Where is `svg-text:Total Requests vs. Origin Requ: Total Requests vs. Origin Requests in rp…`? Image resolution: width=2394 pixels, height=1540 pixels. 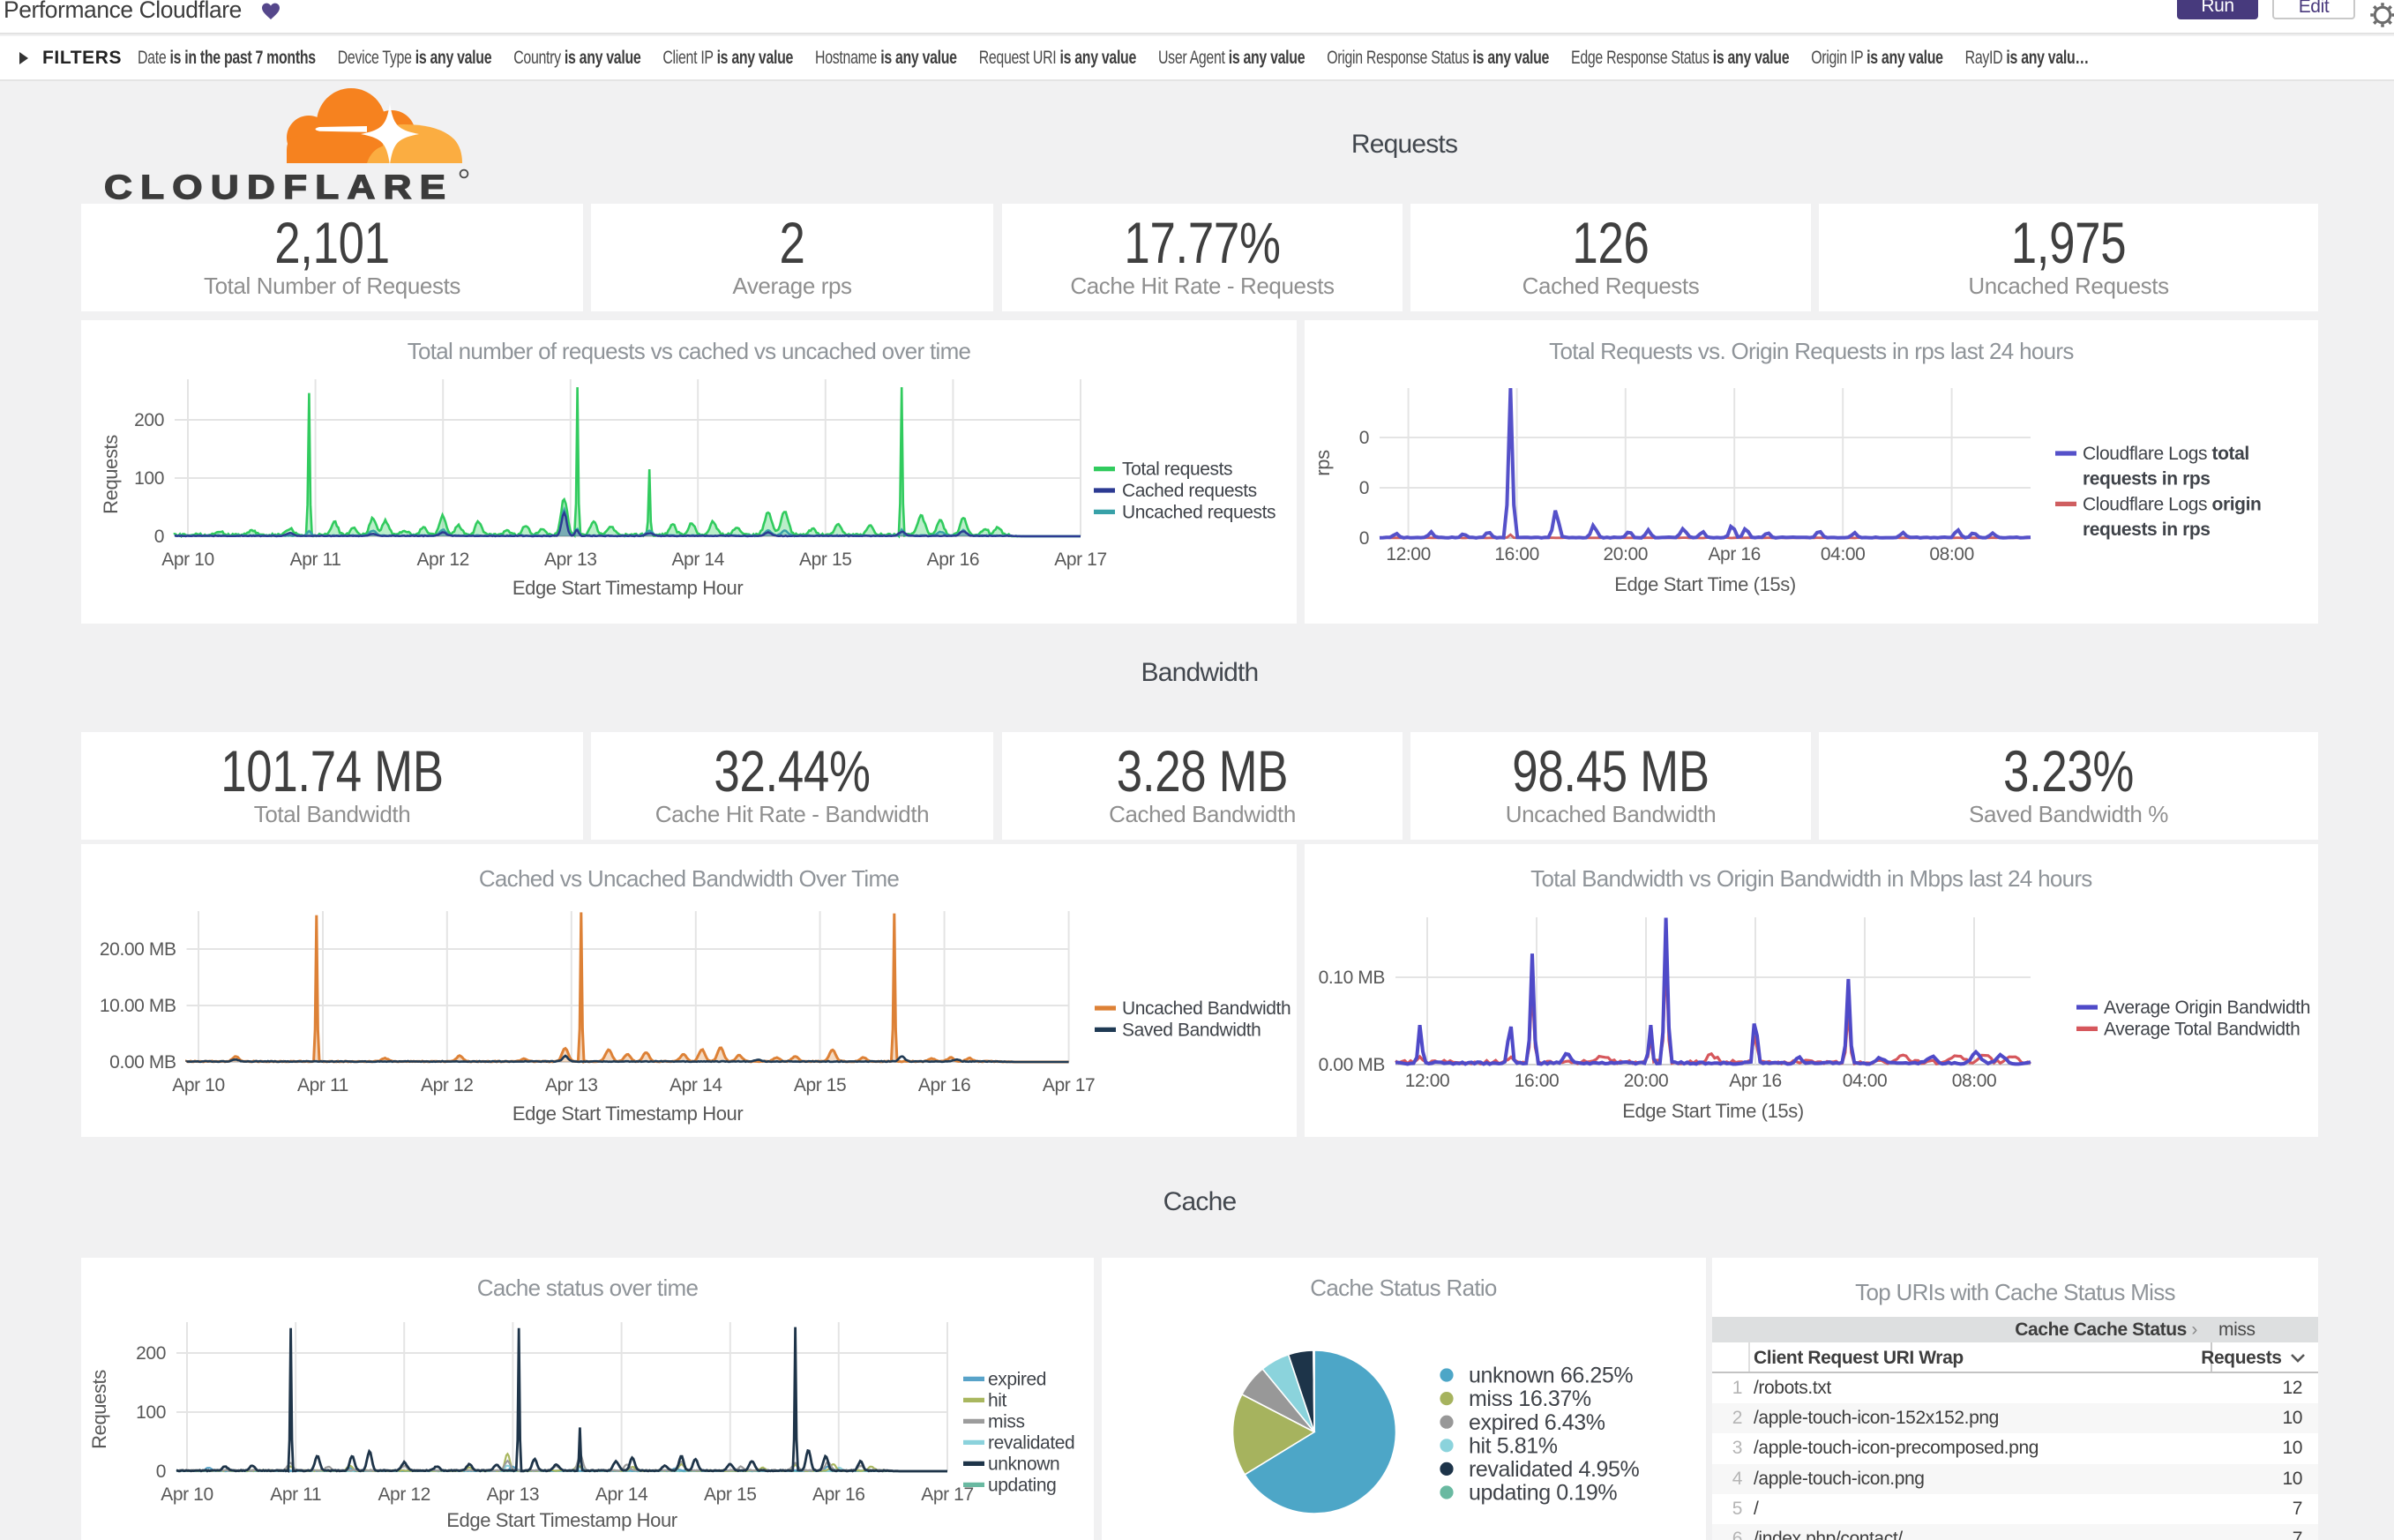 svg-text:Total Requests vs. Origin Requ: Total Requests vs. Origin Requests in rp… is located at coordinates (1811, 351).